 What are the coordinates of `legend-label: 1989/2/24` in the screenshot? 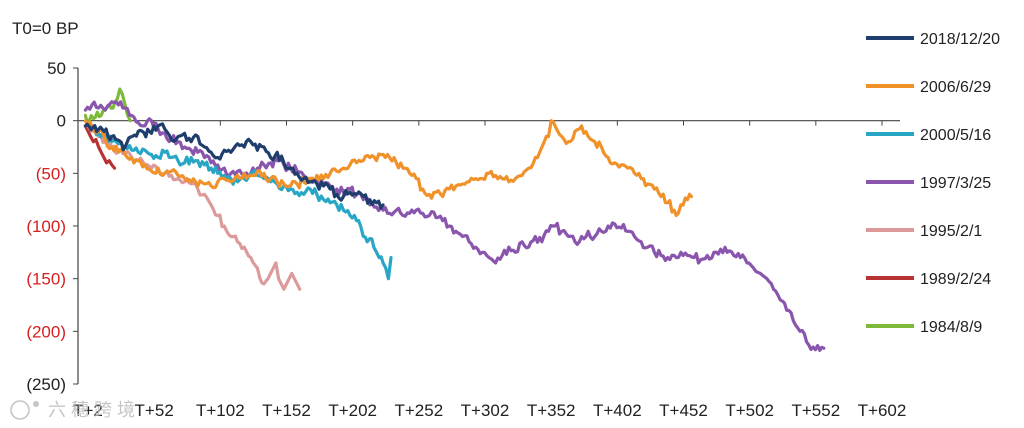 It's located at (955, 279).